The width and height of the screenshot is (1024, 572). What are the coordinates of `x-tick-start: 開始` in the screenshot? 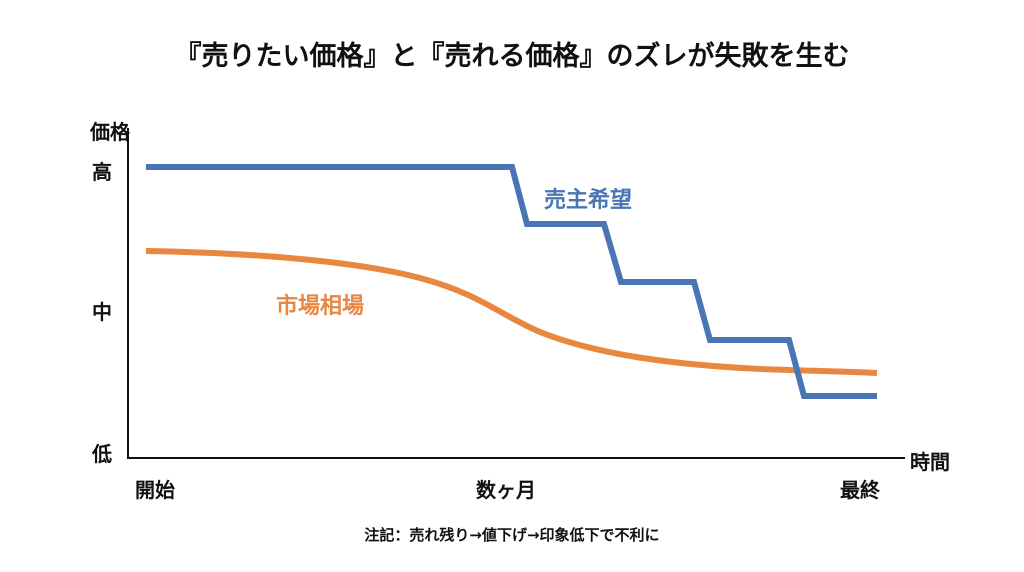 It's located at (155, 490).